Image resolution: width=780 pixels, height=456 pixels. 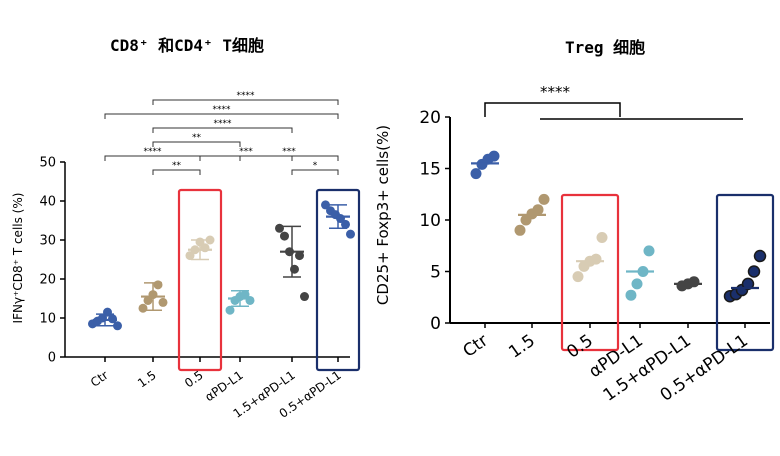 What do you see at coordinates (315, 166) in the screenshot?
I see `significance-label: *` at bounding box center [315, 166].